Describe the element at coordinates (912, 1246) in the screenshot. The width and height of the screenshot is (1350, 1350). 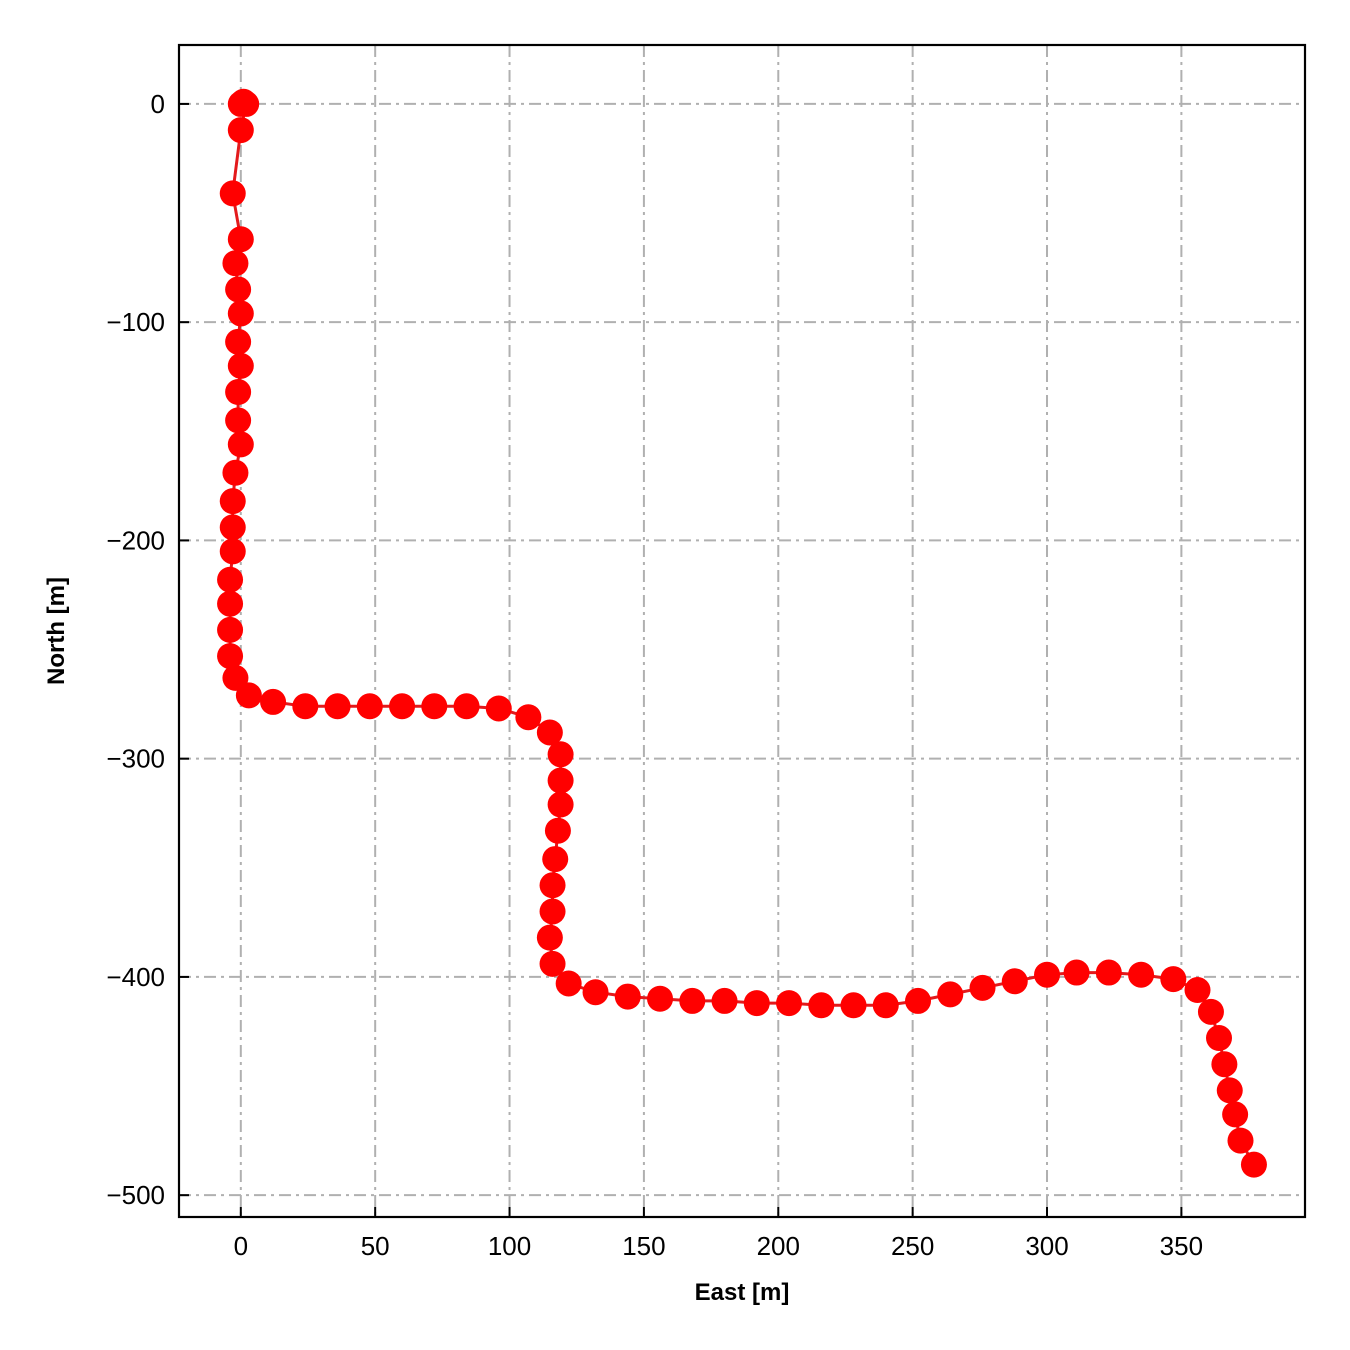
I see `x-tick-label: 250` at that location.